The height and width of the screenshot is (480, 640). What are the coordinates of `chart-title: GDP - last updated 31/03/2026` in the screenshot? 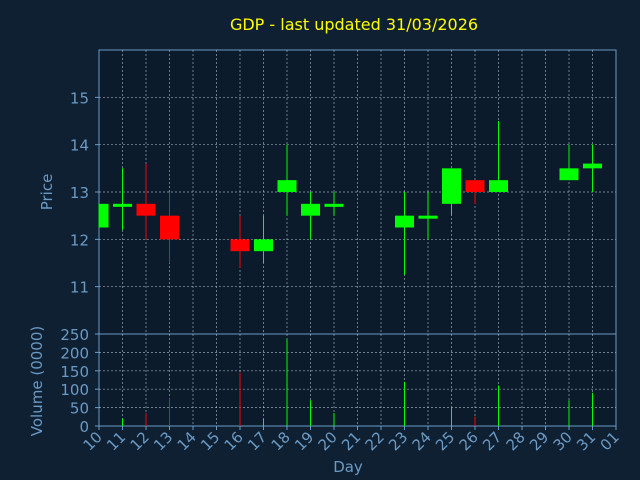 It's located at (354, 24).